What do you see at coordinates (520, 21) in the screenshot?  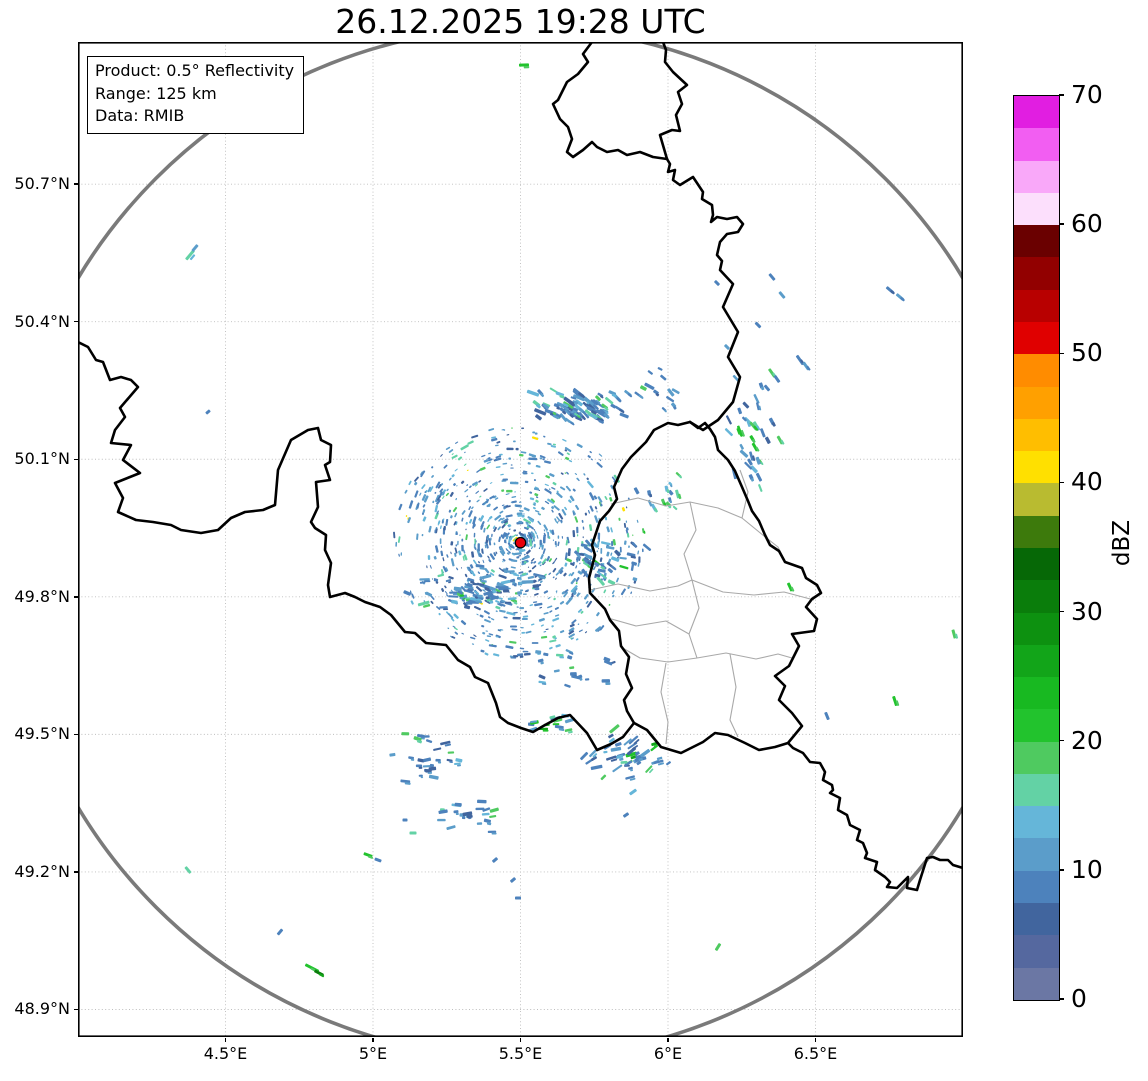 I see `figure-title: 26.12.2025 19:28 UTC` at bounding box center [520, 21].